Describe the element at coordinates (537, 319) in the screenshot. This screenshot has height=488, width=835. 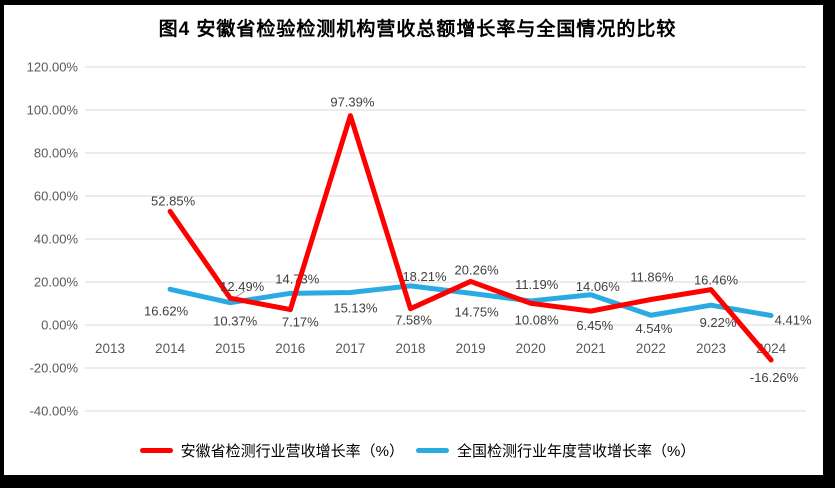
I see `anhui-data-label: 10.08%` at that location.